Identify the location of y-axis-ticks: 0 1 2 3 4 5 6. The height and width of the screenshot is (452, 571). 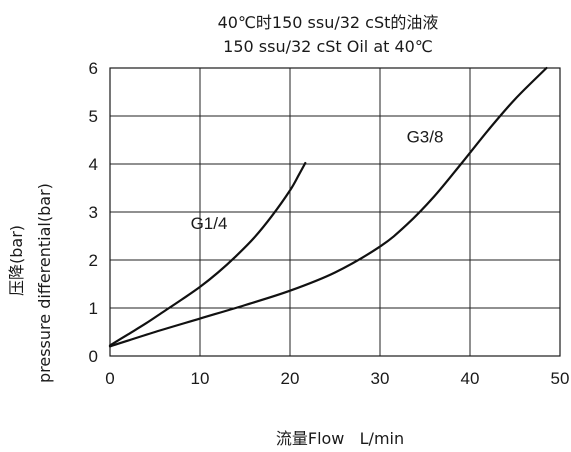
(93, 212).